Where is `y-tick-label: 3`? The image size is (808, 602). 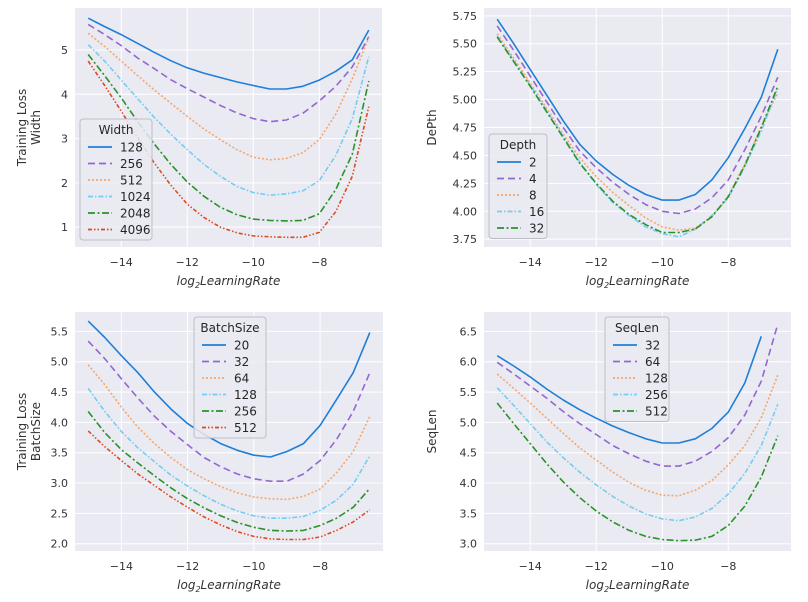
y-tick-label: 3 is located at coordinates (64, 139).